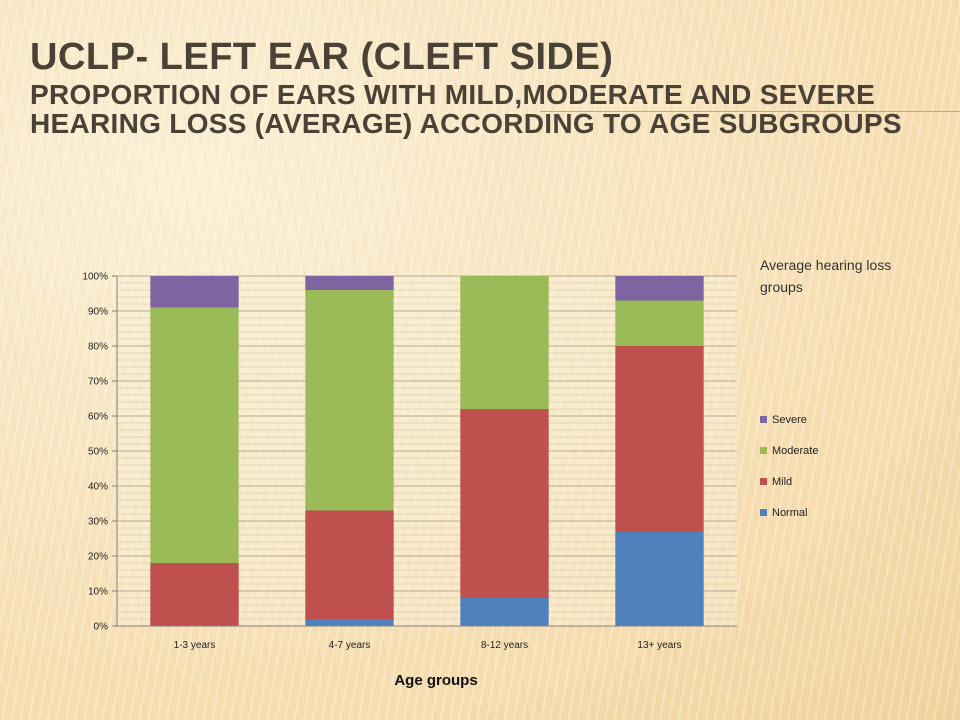  Describe the element at coordinates (659, 645) in the screenshot. I see `x-tick-label: 13+ years` at that location.